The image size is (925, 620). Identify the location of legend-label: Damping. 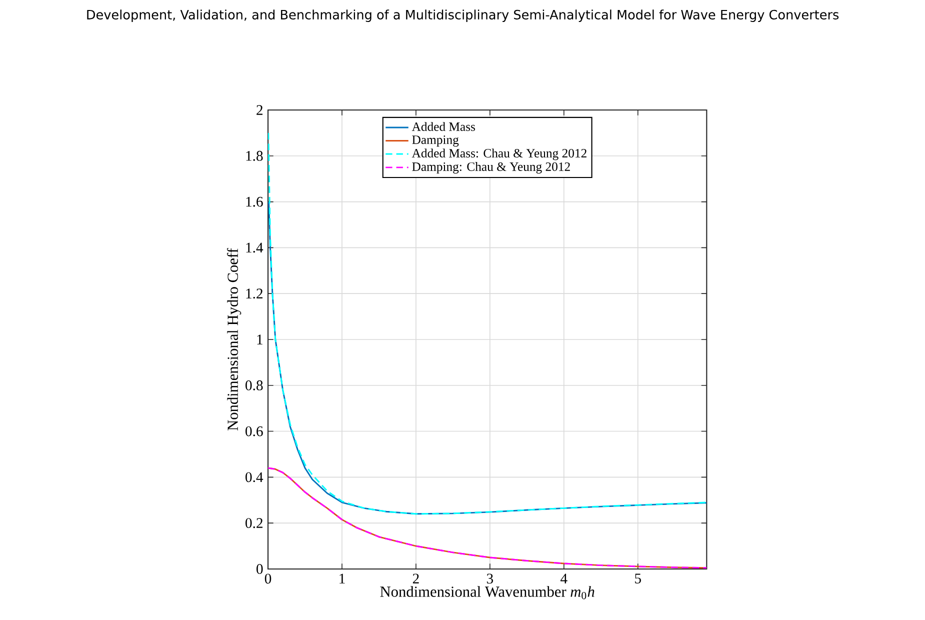
(435, 141).